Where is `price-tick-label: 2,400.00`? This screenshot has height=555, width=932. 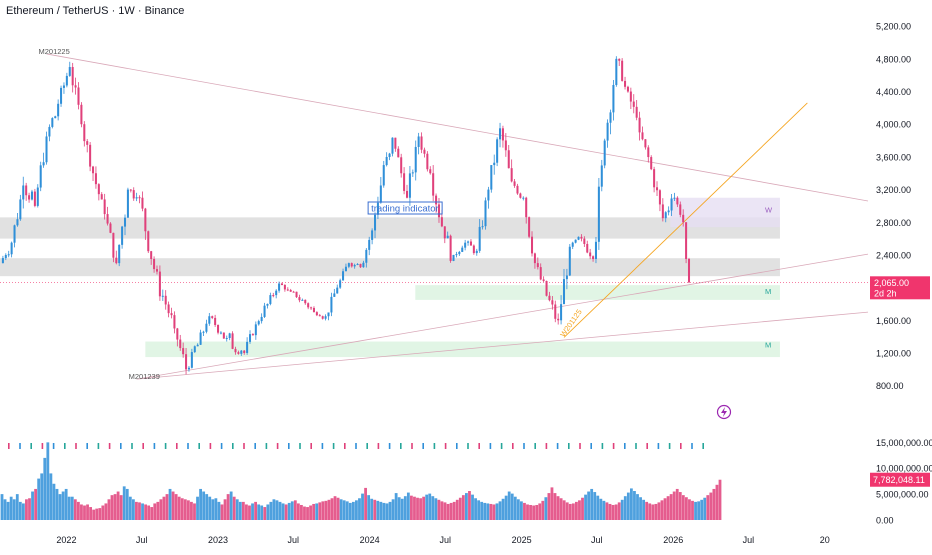 price-tick-label: 2,400.00 is located at coordinates (893, 255).